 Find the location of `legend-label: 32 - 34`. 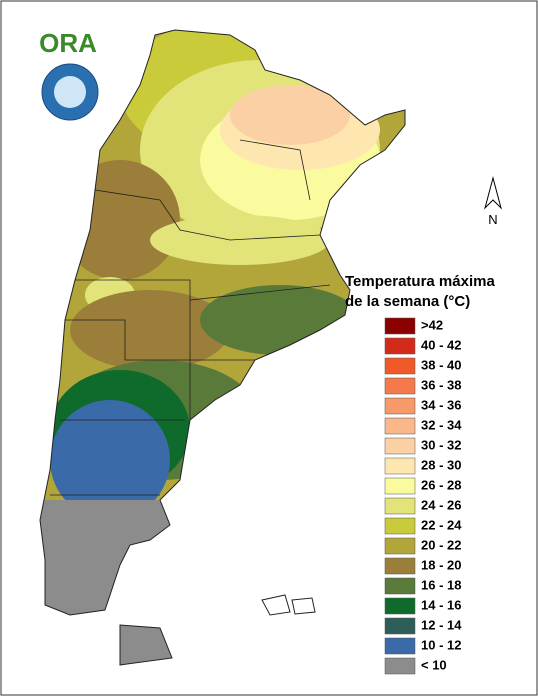

legend-label: 32 - 34 is located at coordinates (441, 424).